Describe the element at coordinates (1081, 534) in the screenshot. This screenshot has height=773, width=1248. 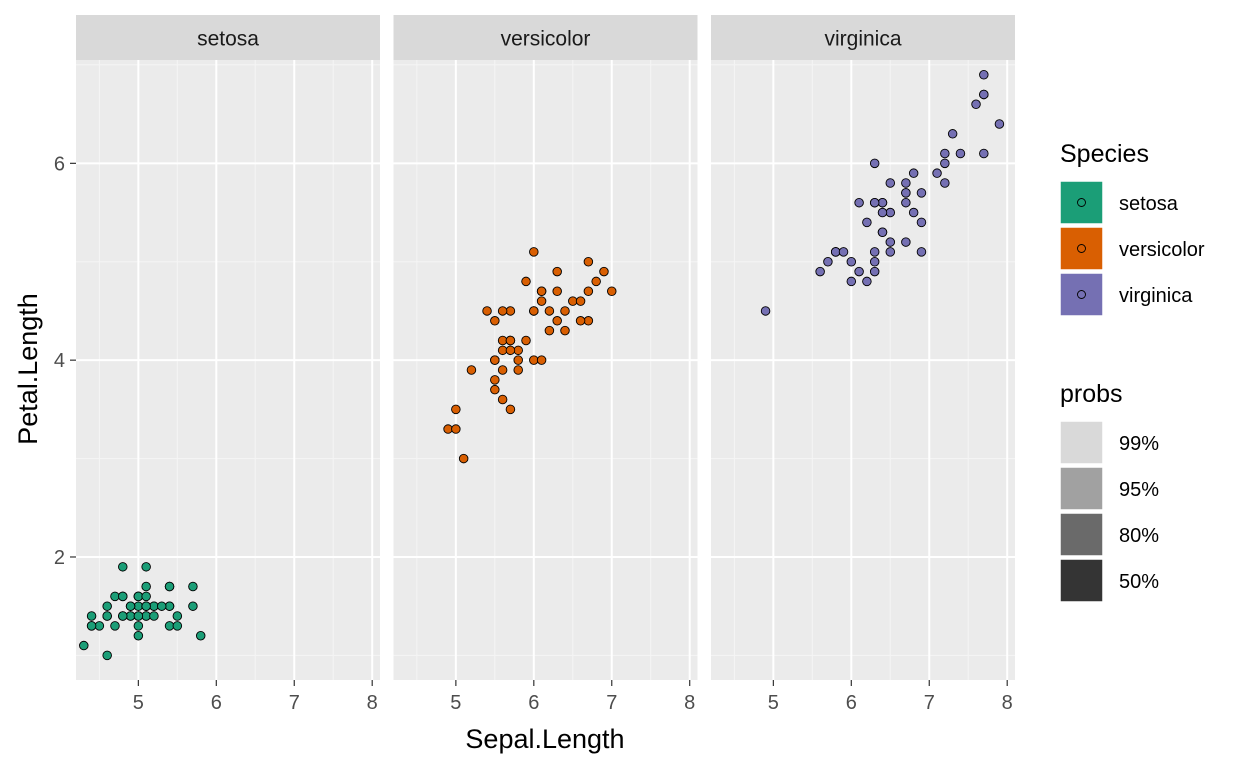
I see `legend-key-80%` at that location.